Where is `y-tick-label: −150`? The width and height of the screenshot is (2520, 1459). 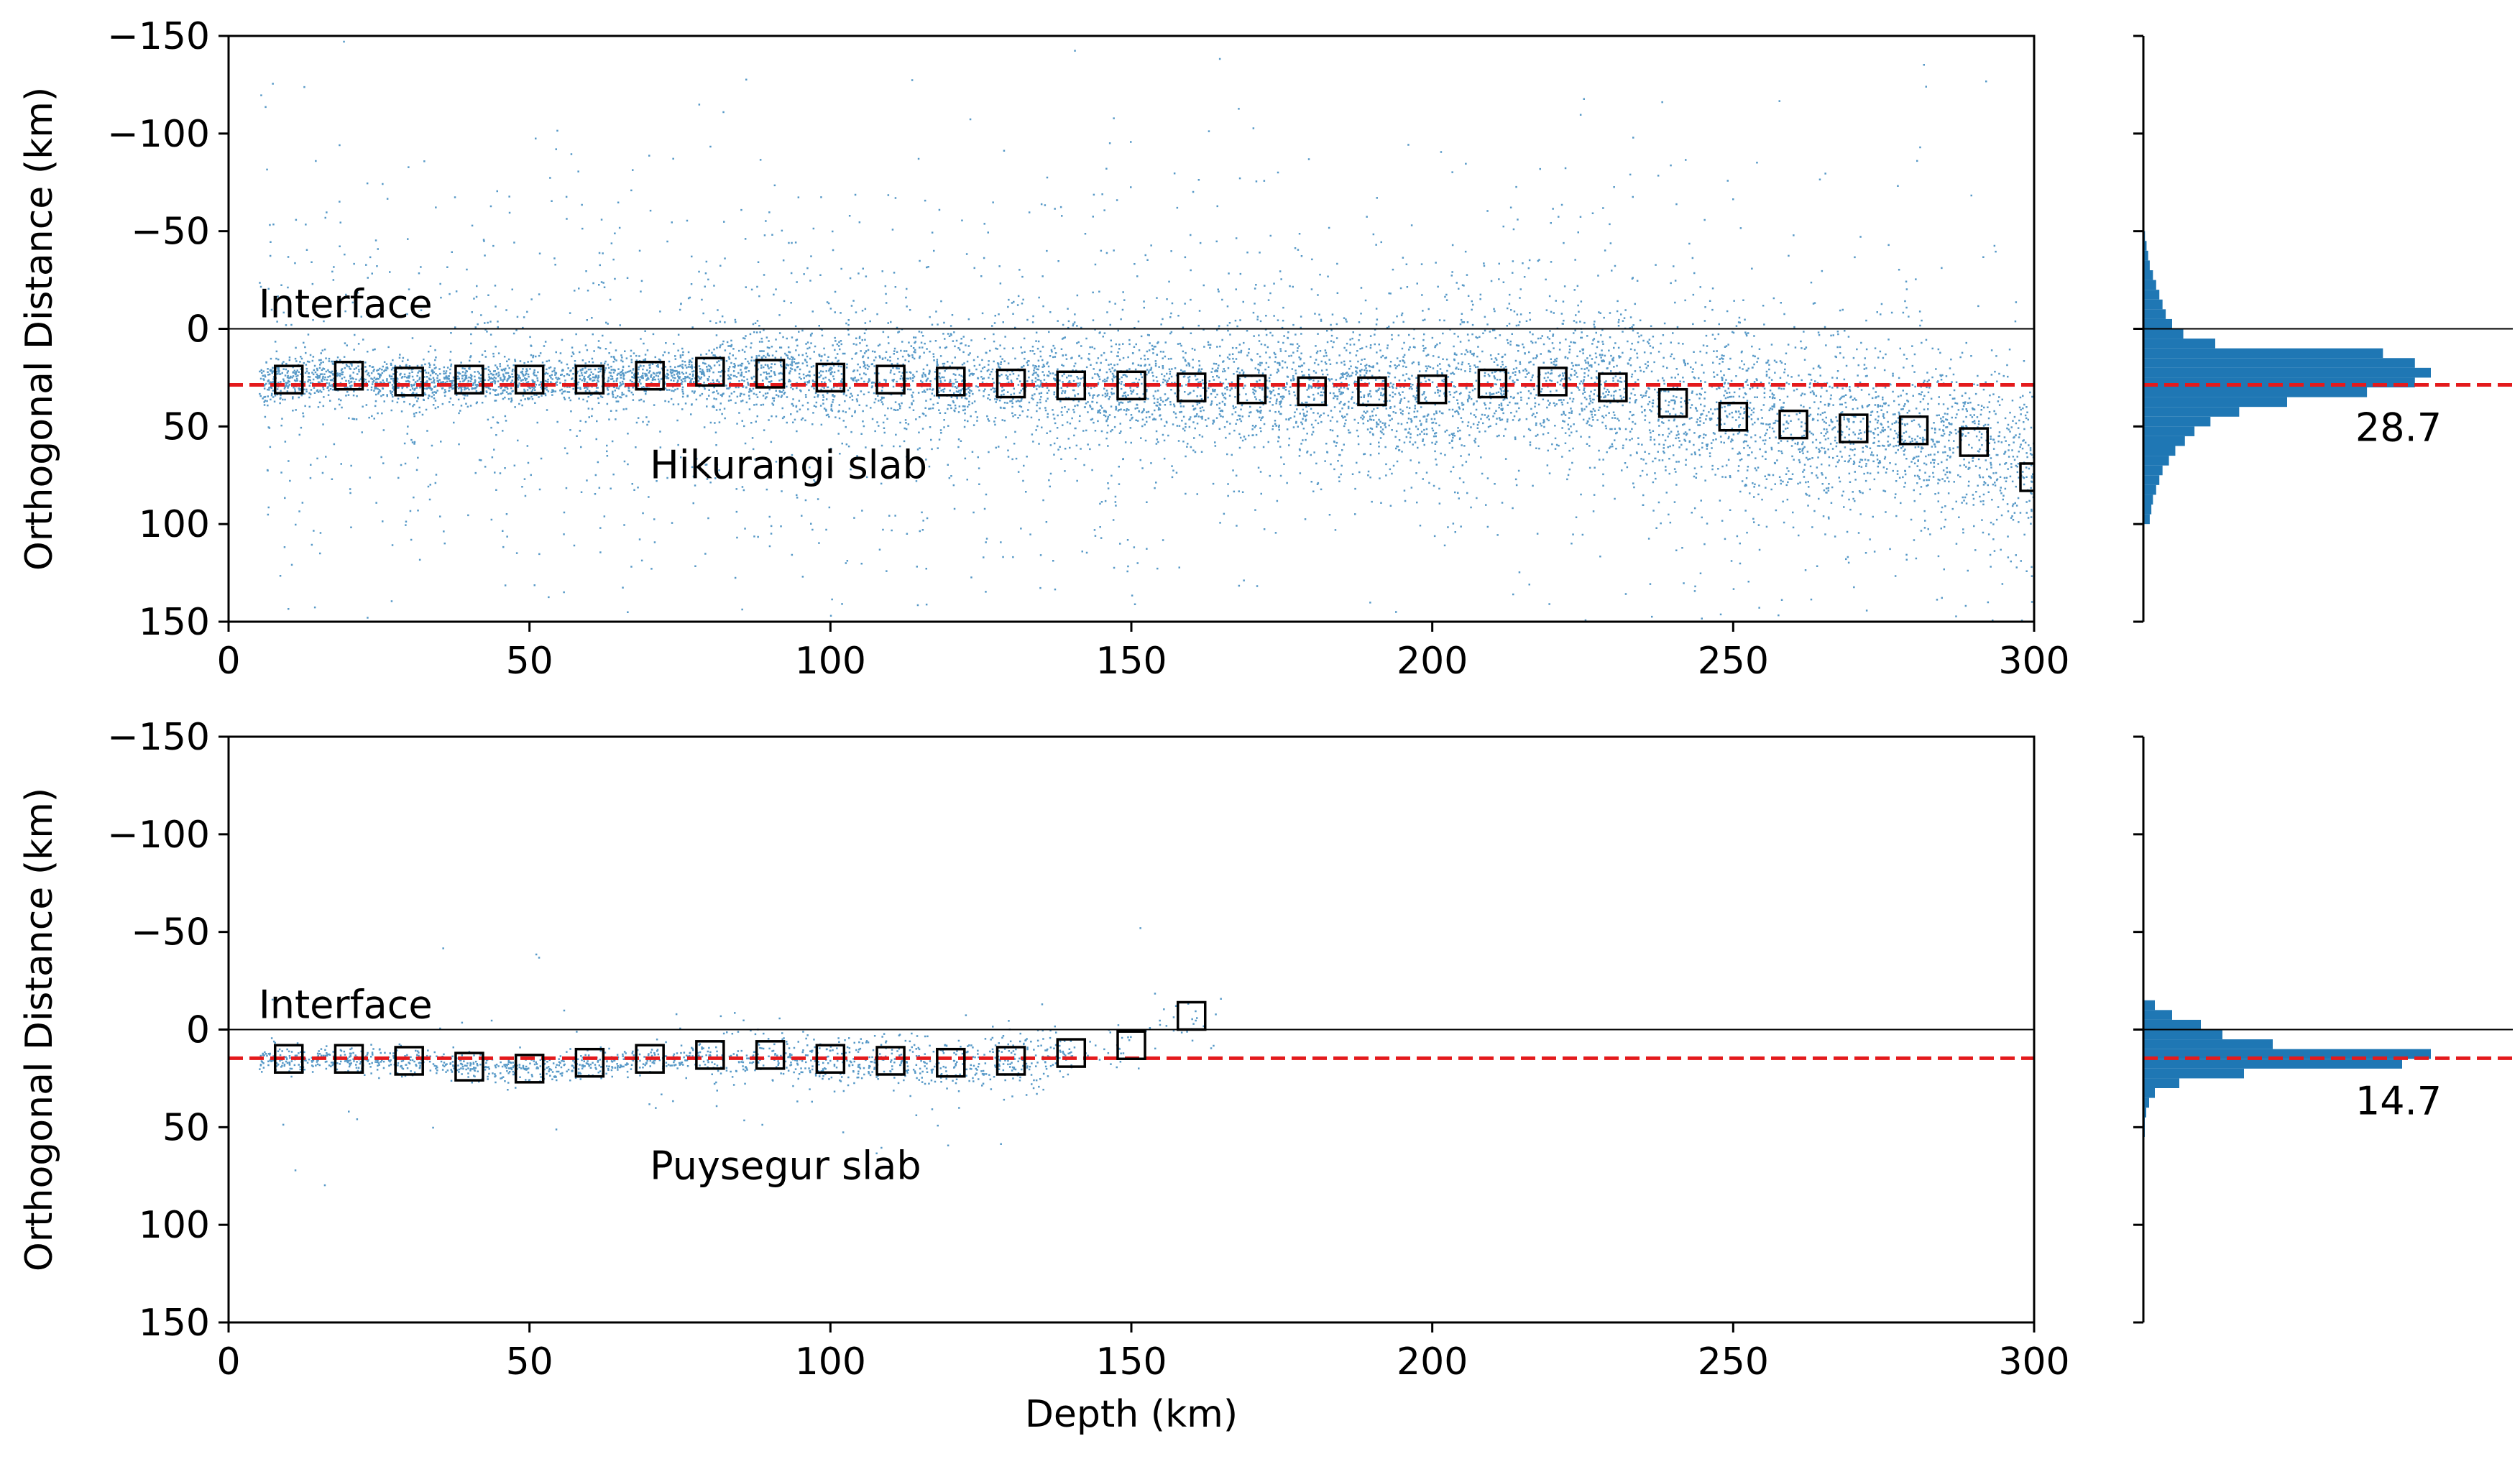
y-tick-label: −150 is located at coordinates (158, 737).